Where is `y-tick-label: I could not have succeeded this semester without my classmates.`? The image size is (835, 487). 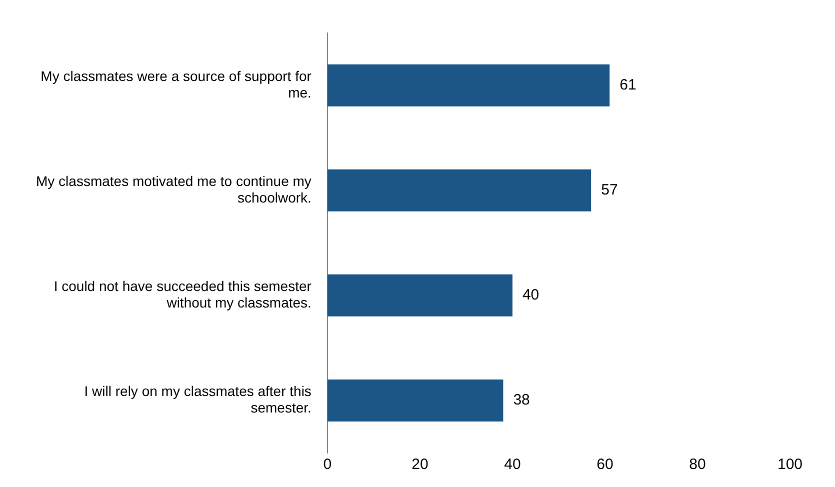 y-tick-label: I could not have succeeded this semester without my classmates. is located at coordinates (183, 294).